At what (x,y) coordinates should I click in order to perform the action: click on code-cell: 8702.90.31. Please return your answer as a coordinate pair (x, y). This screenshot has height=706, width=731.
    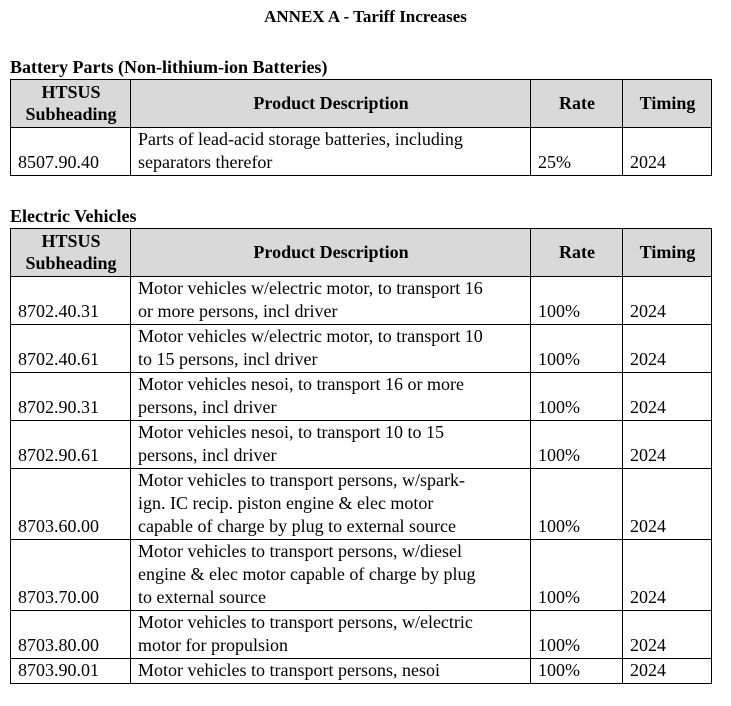
    Looking at the image, I should click on (70, 396).